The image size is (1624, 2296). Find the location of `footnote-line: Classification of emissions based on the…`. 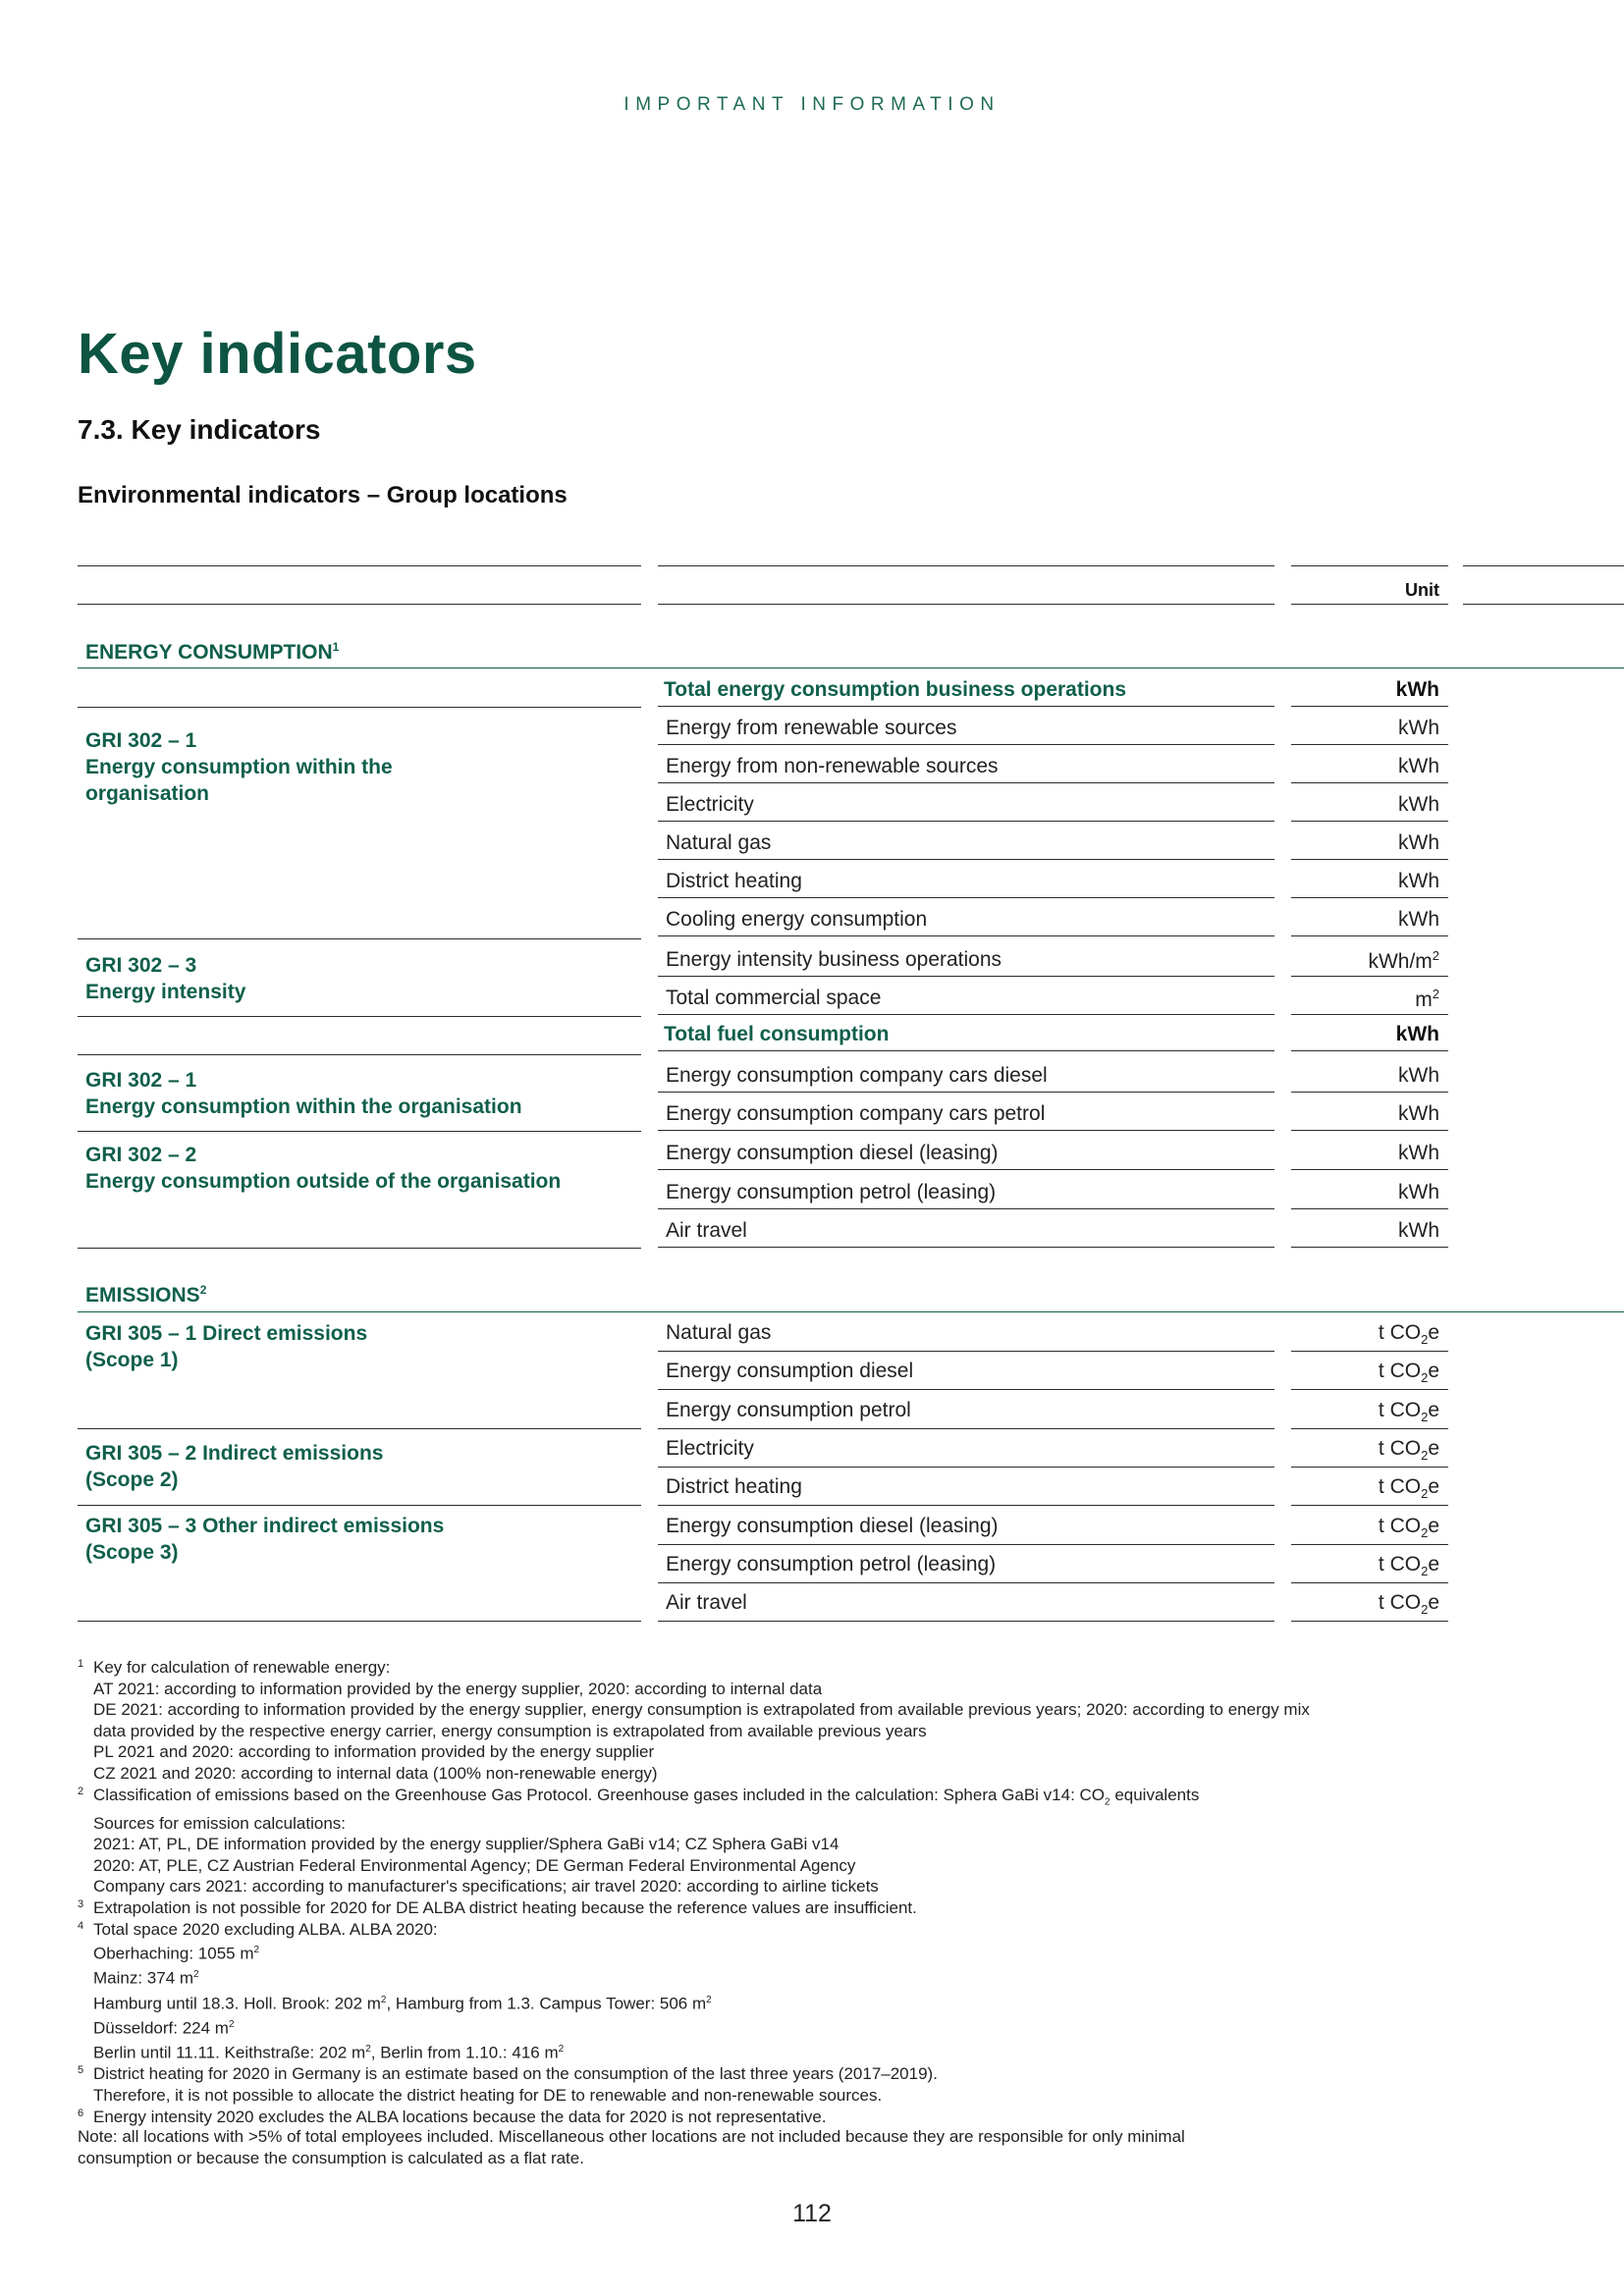

footnote-line: Classification of emissions based on the… is located at coordinates (646, 1796).